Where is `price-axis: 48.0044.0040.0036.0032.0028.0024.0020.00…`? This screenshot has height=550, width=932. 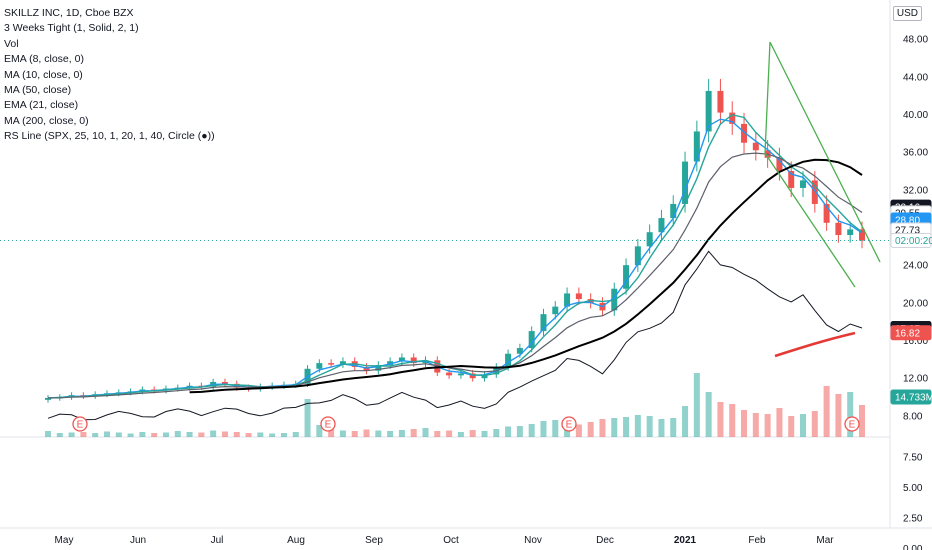 price-axis: 48.0044.0040.0036.0032.0028.0024.0020.00… is located at coordinates (915, 292).